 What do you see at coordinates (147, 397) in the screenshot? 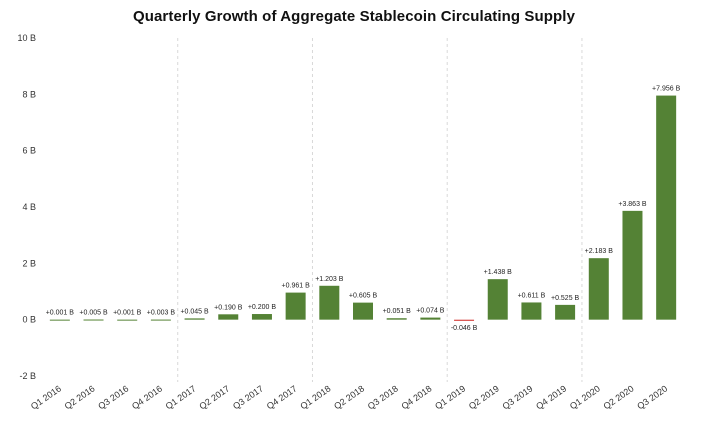
I see `x-tick-label: Q4 2016` at bounding box center [147, 397].